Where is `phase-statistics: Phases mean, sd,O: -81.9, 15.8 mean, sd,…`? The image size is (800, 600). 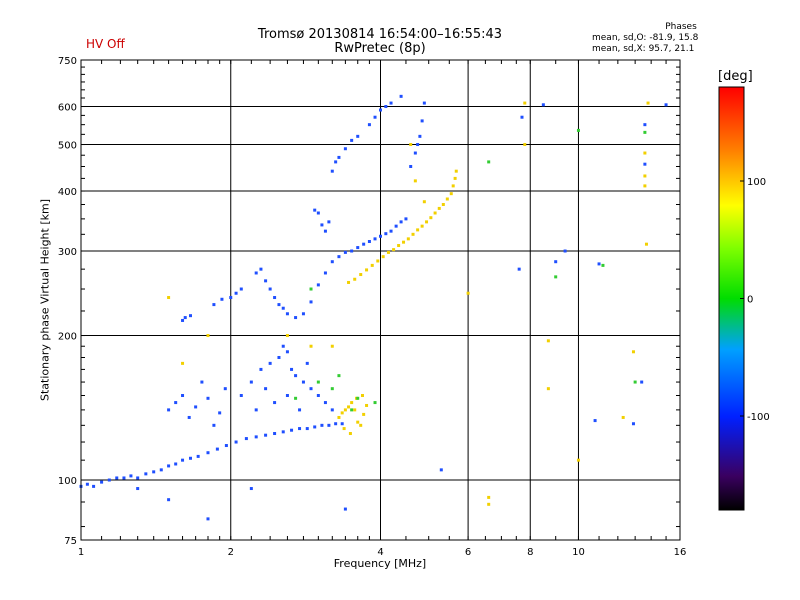 phase-statistics: Phases mean, sd,O: -81.9, 15.8 mean, sd,… is located at coordinates (667, 38).